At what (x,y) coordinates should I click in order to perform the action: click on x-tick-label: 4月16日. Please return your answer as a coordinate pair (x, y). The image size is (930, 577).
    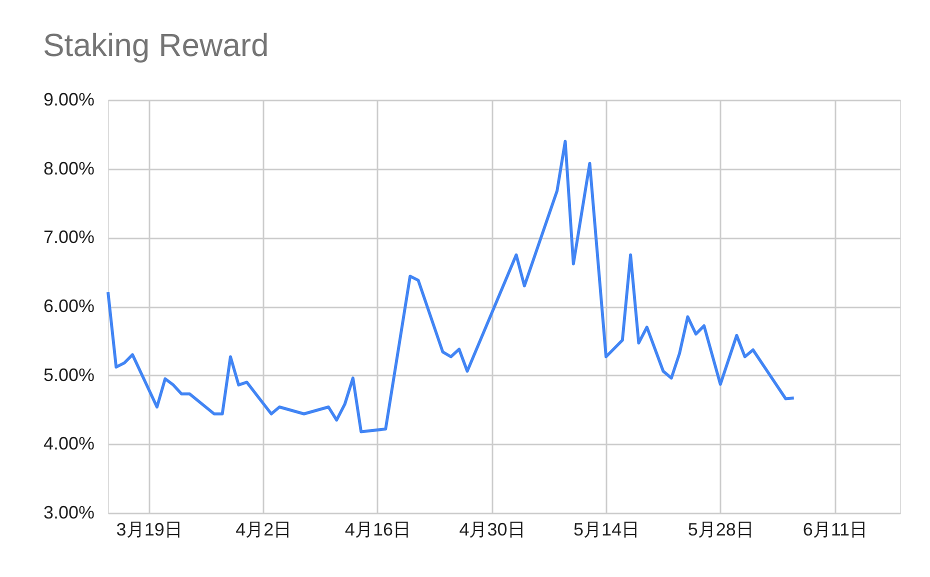
    Looking at the image, I should click on (377, 530).